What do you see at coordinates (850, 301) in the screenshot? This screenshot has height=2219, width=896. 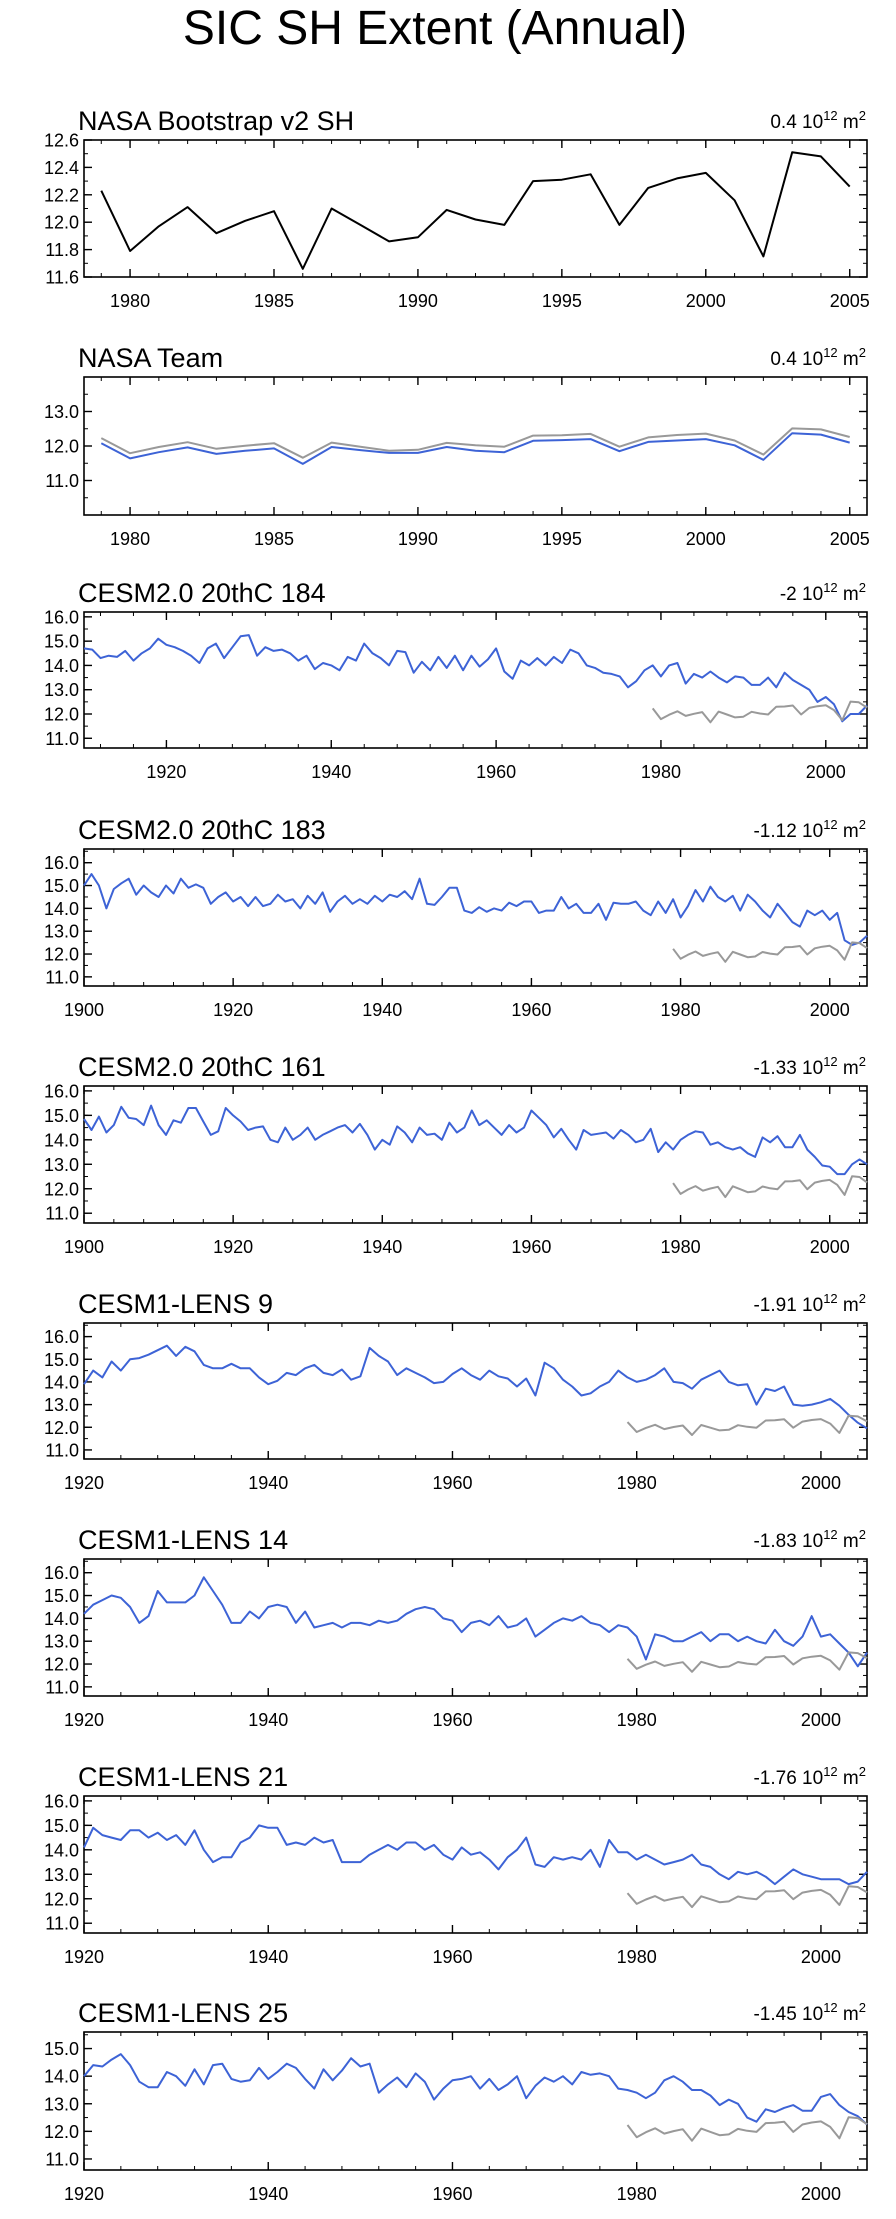 I see `x-tick-label: 2005` at bounding box center [850, 301].